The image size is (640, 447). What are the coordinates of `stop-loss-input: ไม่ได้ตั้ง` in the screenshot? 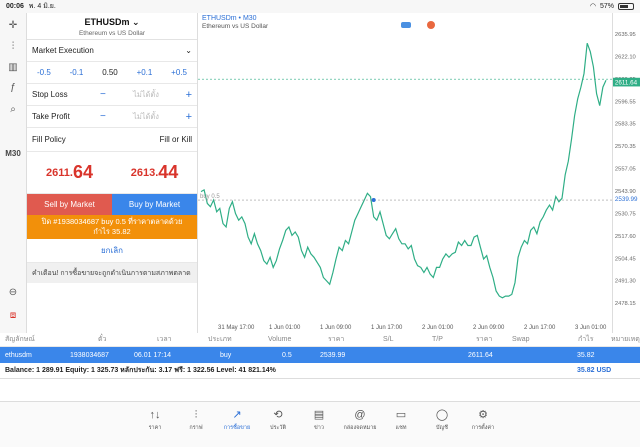 It's located at (146, 94).